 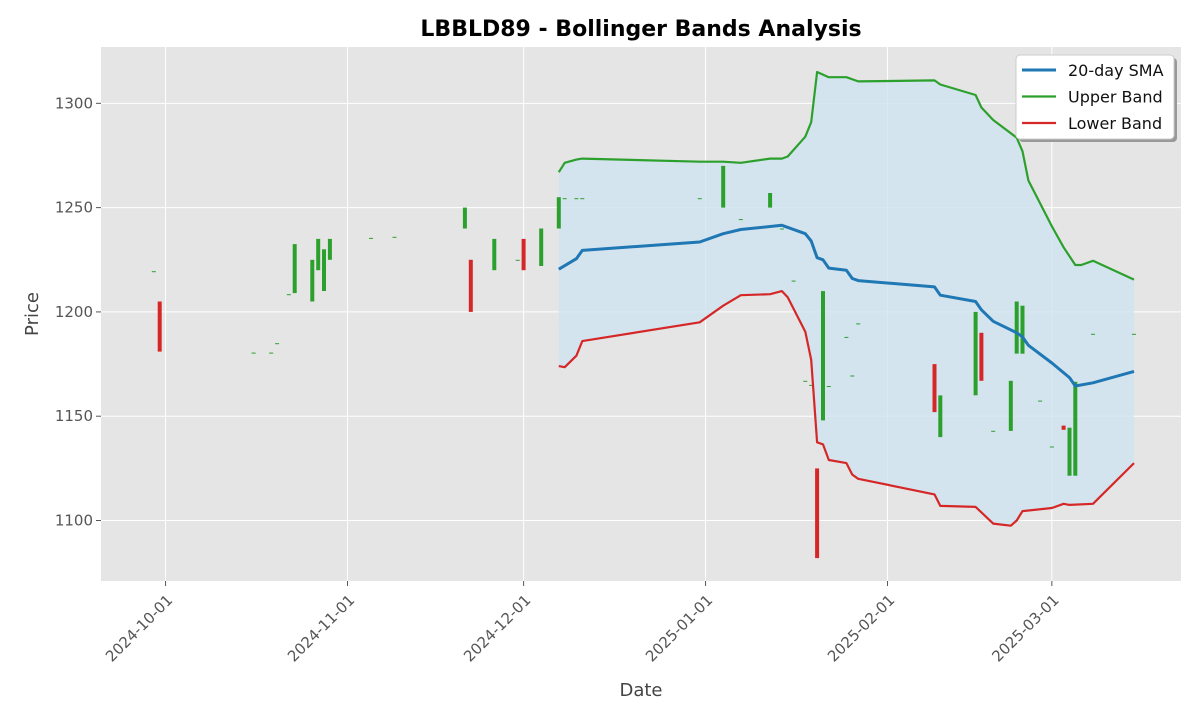 What do you see at coordinates (679, 628) in the screenshot?
I see `x-tick-label: 2025-01-01` at bounding box center [679, 628].